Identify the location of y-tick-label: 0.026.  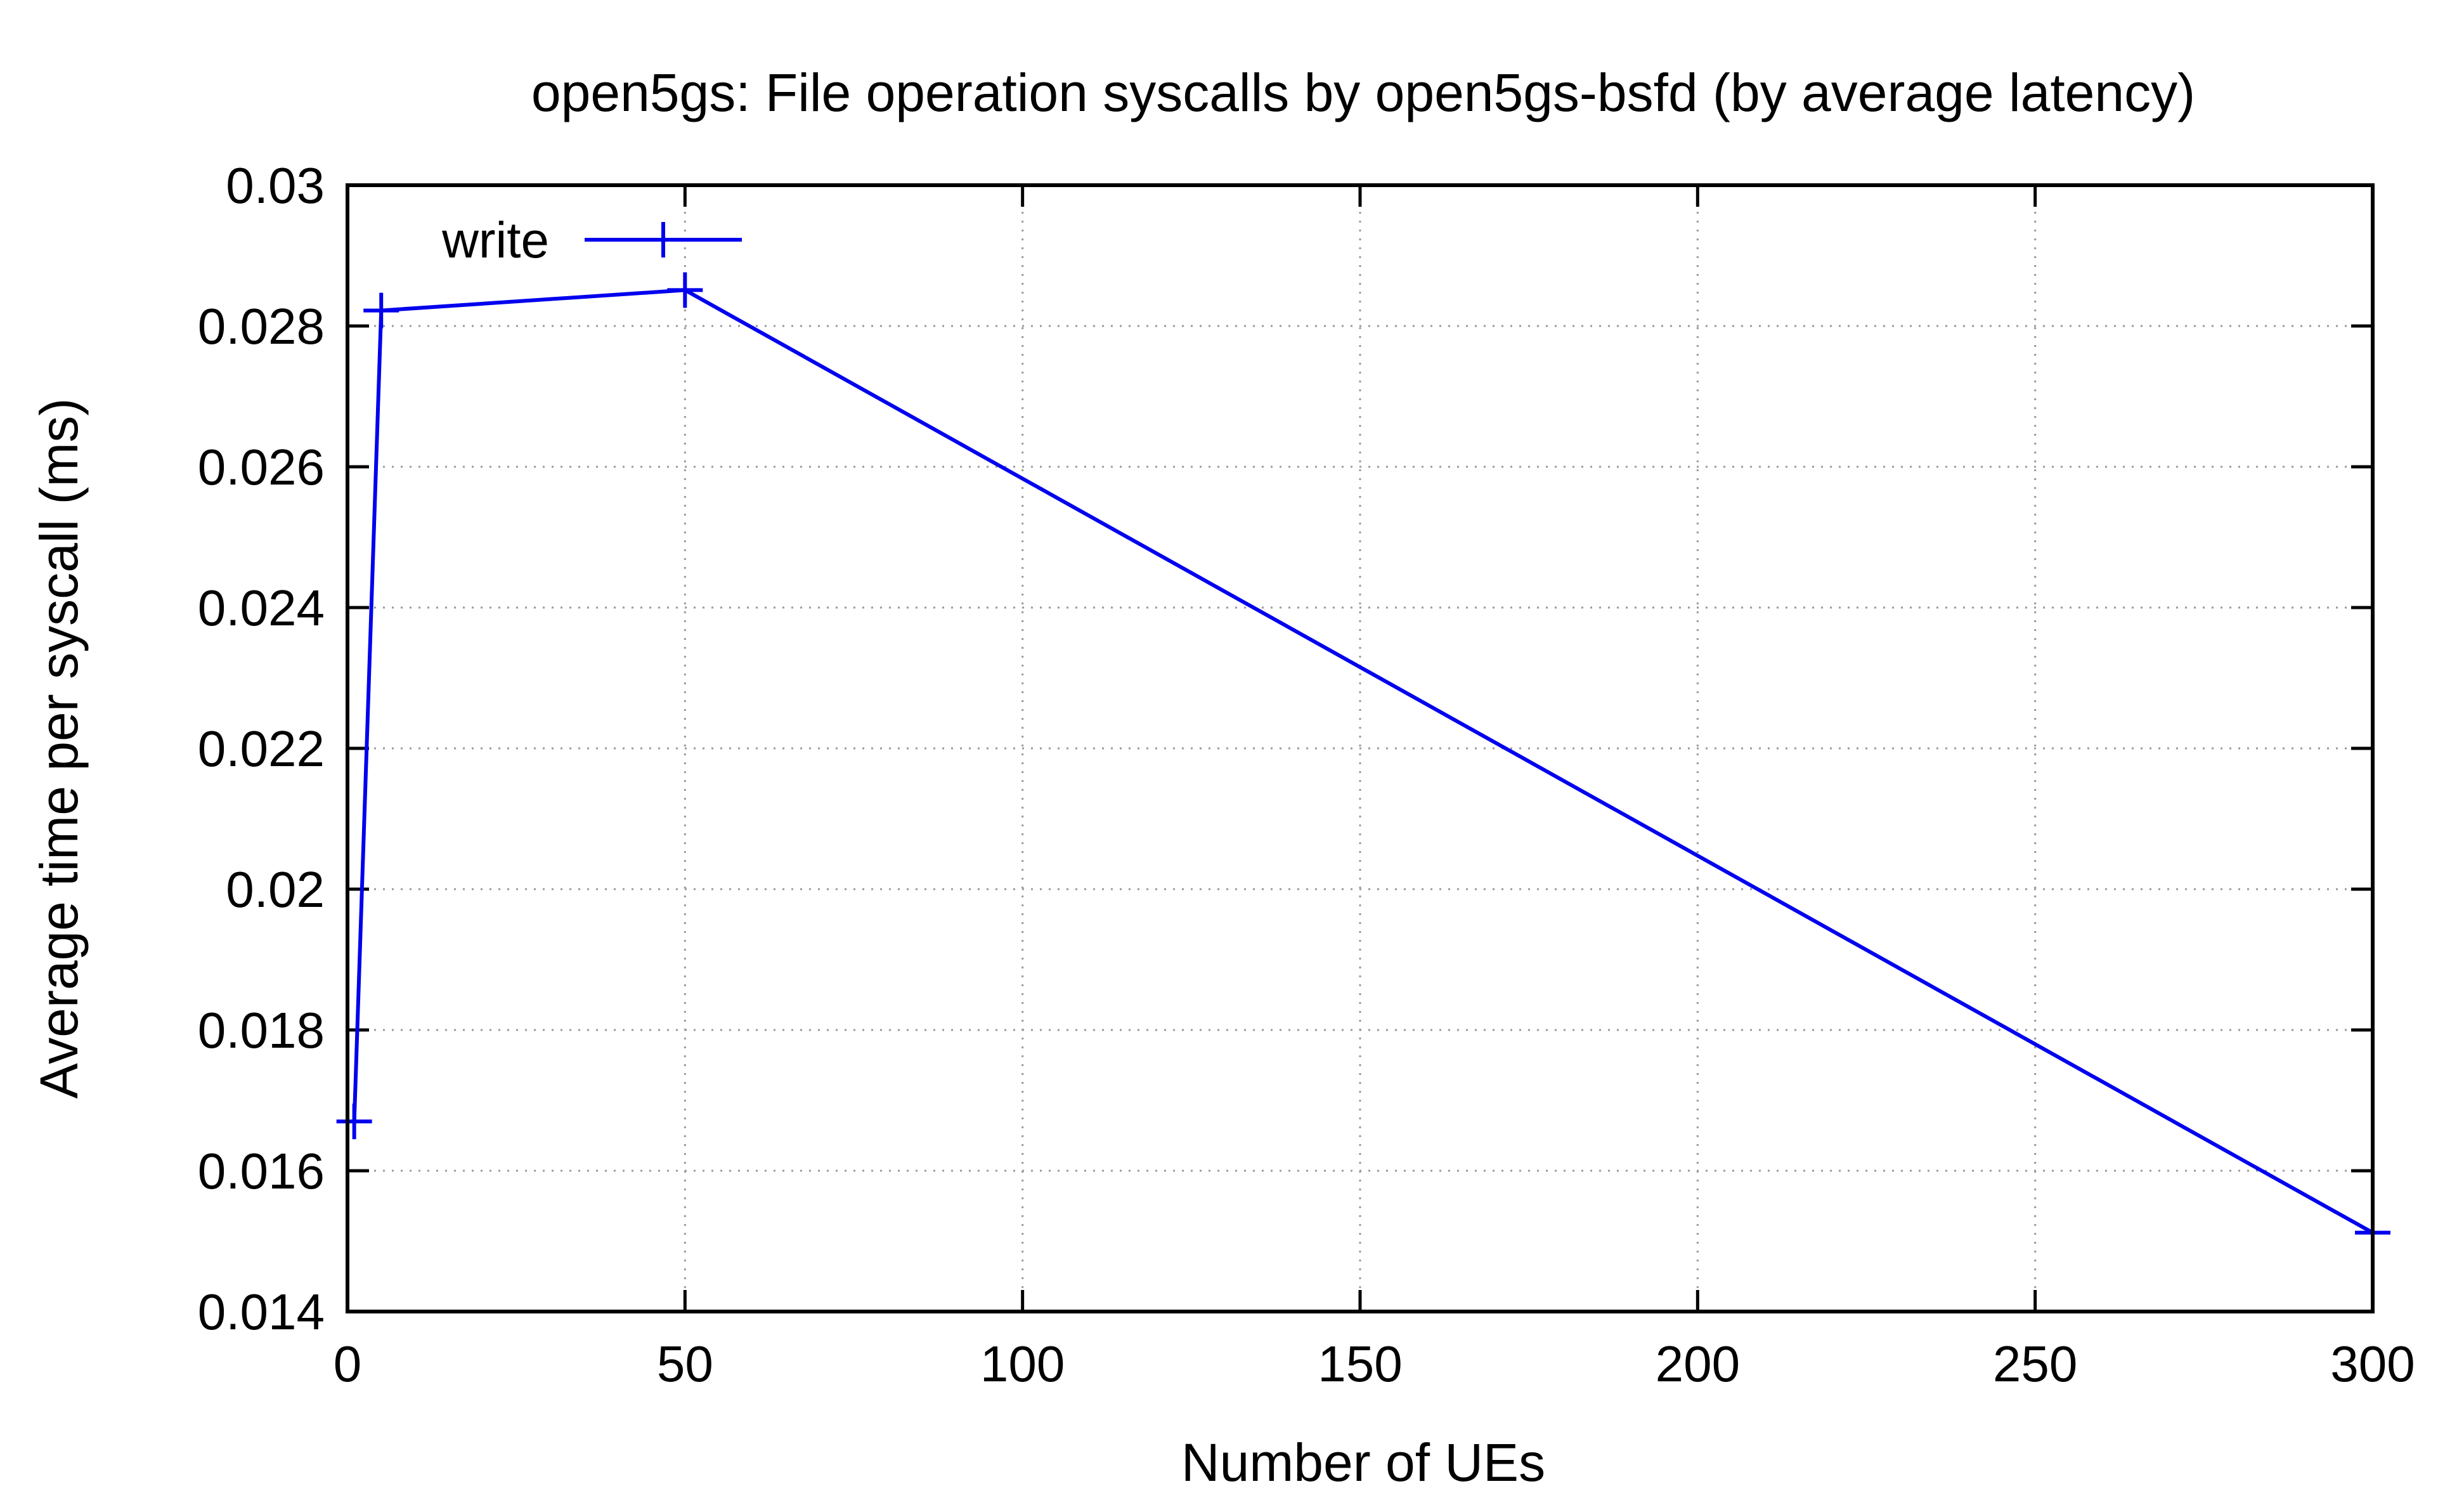
(261, 467).